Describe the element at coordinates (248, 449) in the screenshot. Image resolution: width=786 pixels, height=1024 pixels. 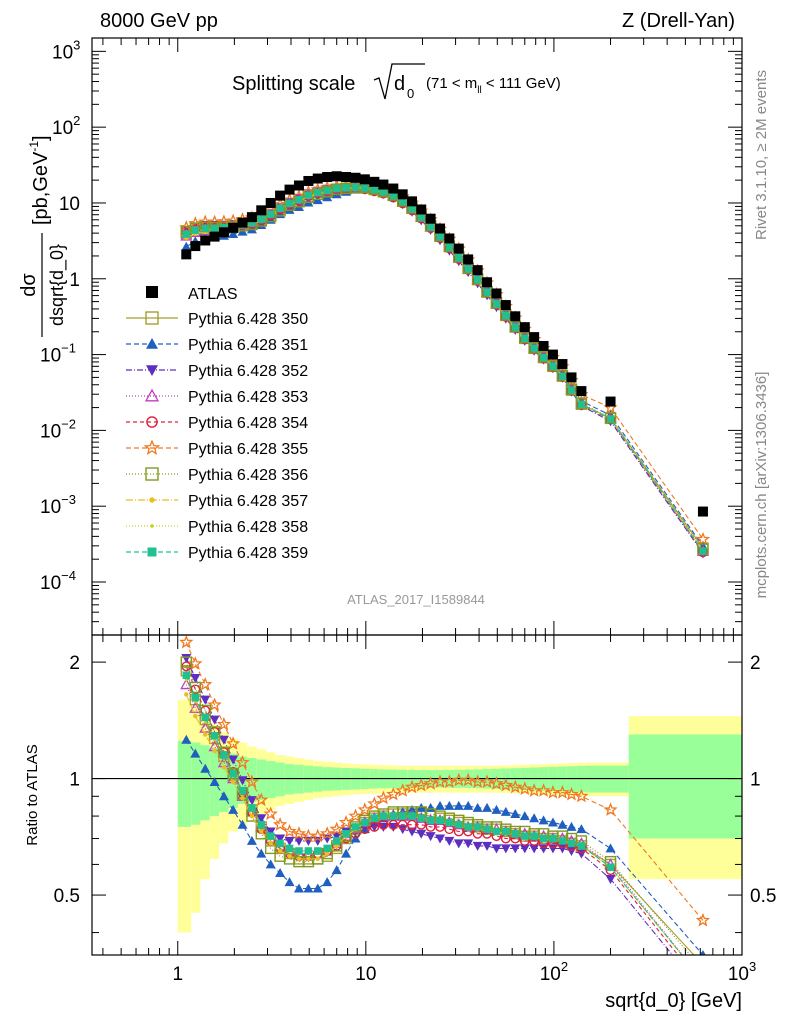
I see `legend-label: Pythia 6.428 355` at that location.